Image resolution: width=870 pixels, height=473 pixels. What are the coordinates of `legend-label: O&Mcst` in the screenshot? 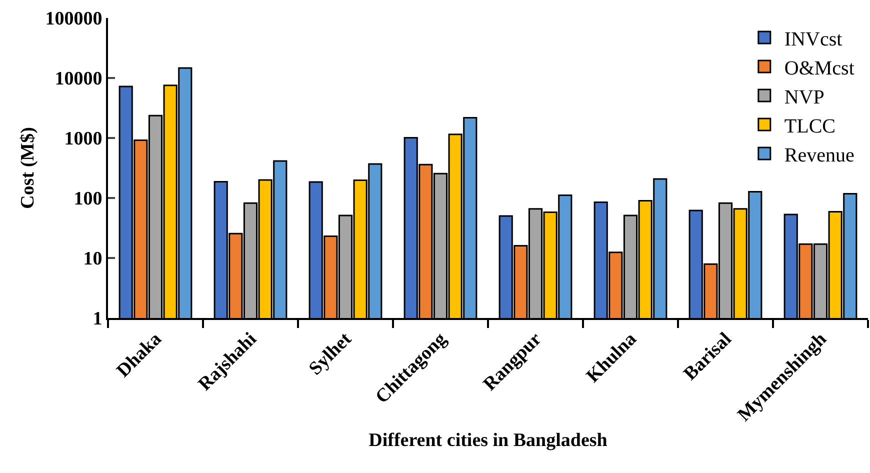 It's located at (819, 68).